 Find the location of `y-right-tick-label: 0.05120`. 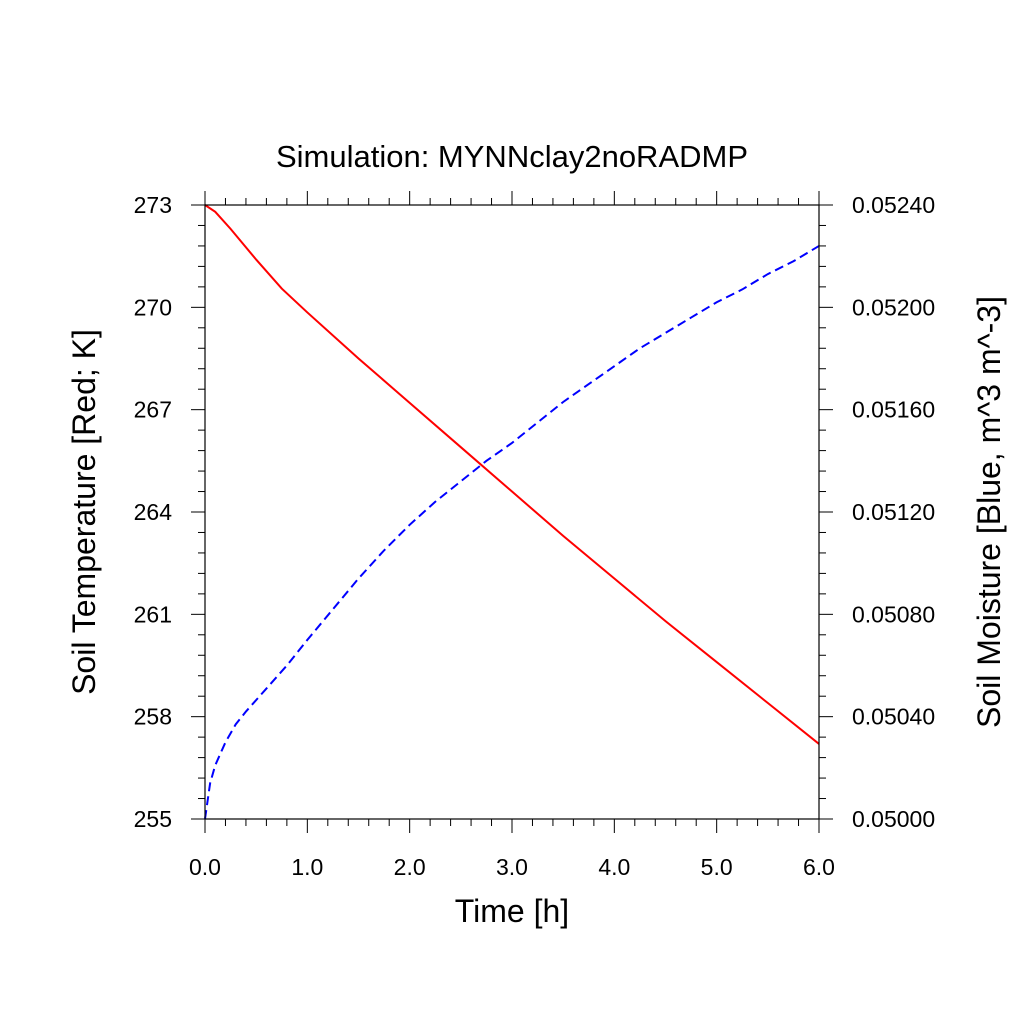

y-right-tick-label: 0.05120 is located at coordinates (893, 512).